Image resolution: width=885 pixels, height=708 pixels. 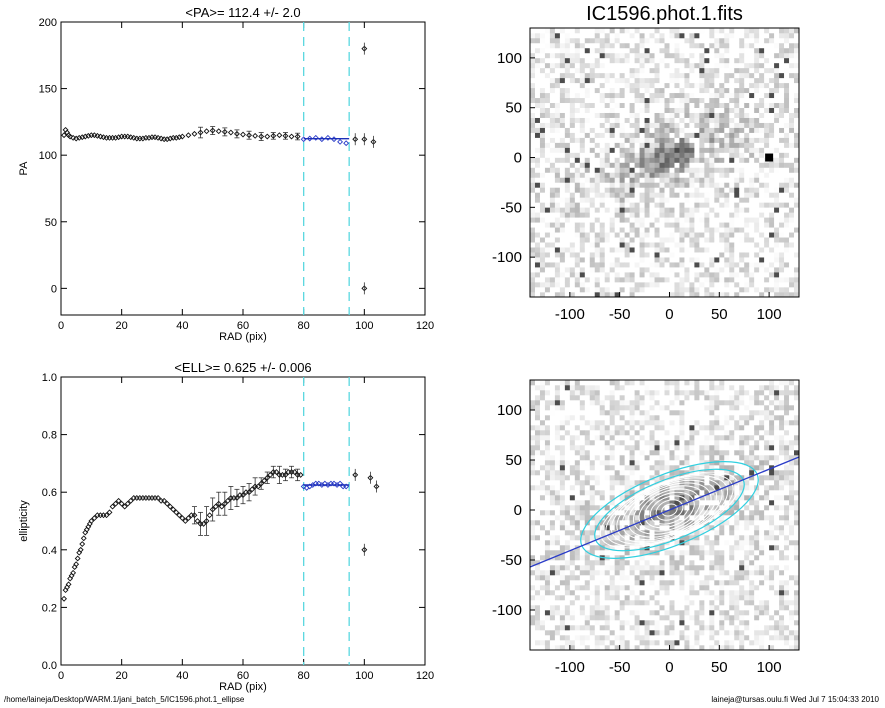 I want to click on fit-data-point, so click(x=324, y=483).